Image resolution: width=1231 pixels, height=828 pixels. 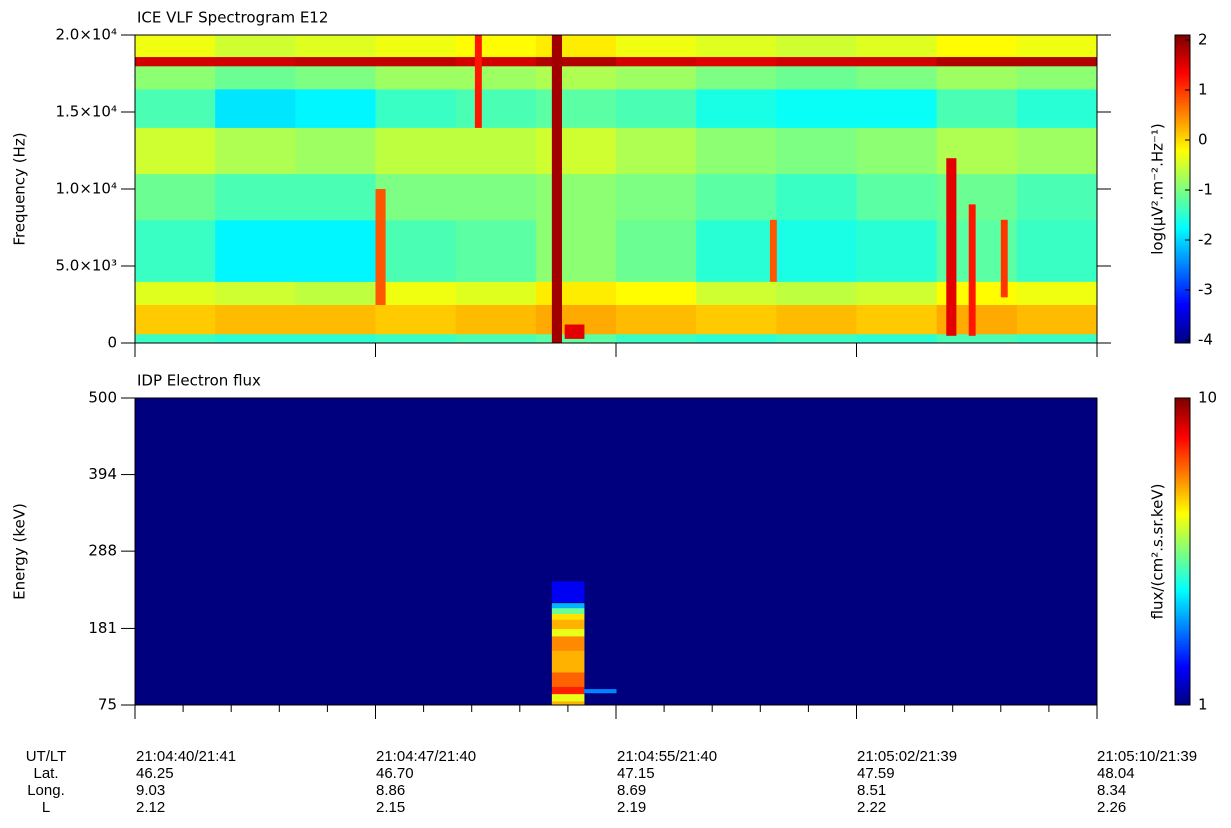 What do you see at coordinates (1158, 189) in the screenshot?
I see `colorbar-label: log(μV².m⁻².Hz⁻¹)` at bounding box center [1158, 189].